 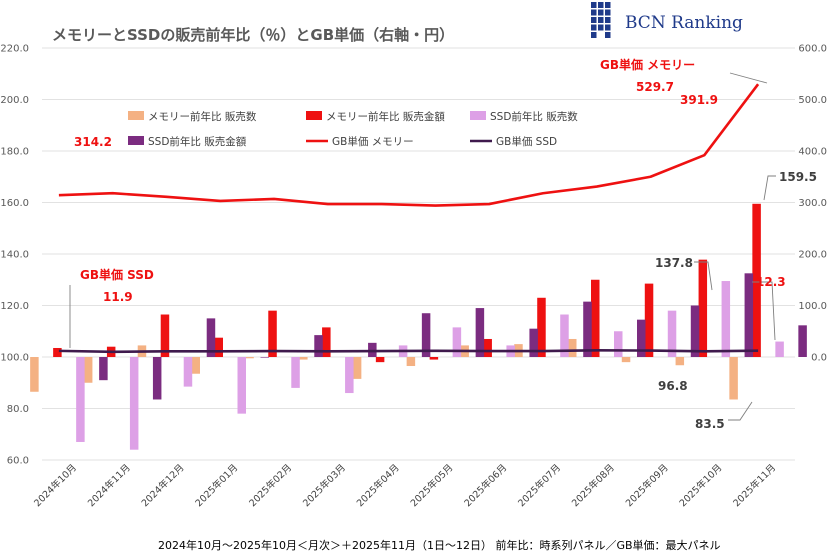 I want to click on series-line, so click(x=408, y=351).